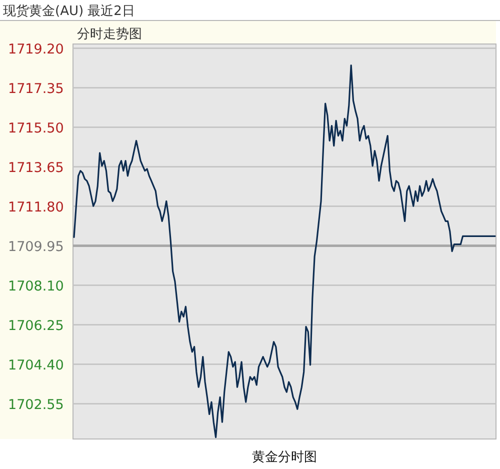 The image size is (500, 469). I want to click on y-tick-label: 1717.35, so click(36, 88).